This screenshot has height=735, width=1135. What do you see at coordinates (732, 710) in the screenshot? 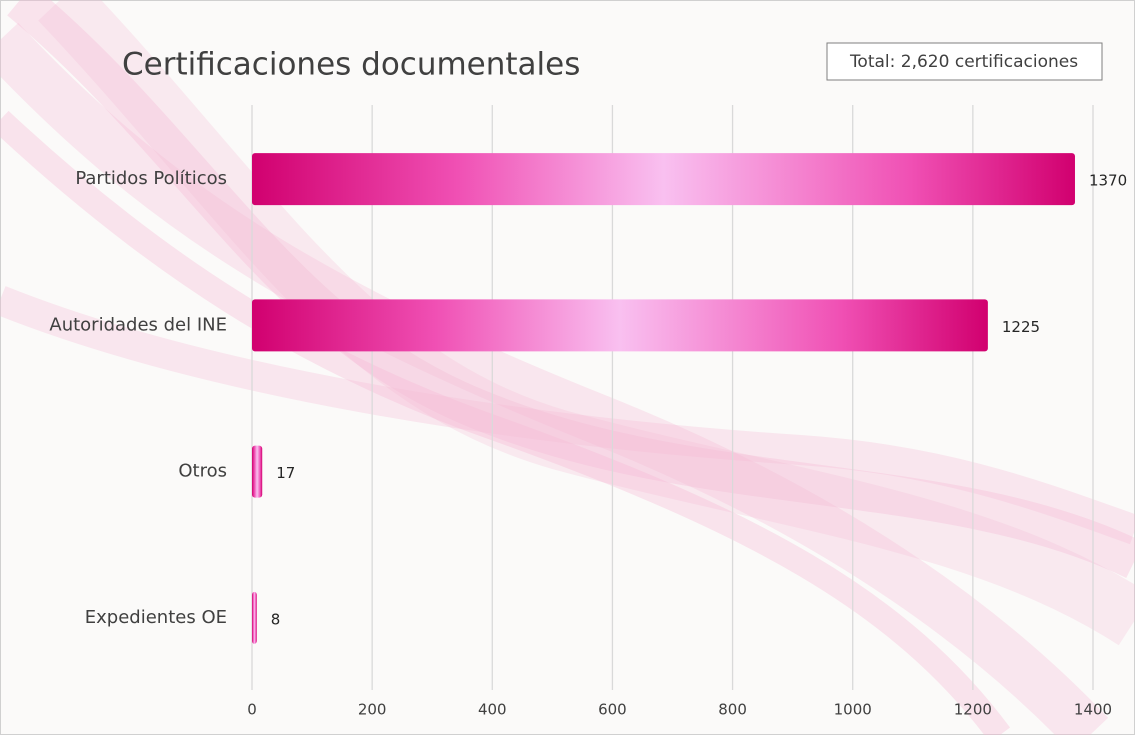
I see `x-tick-label: 800` at bounding box center [732, 710].